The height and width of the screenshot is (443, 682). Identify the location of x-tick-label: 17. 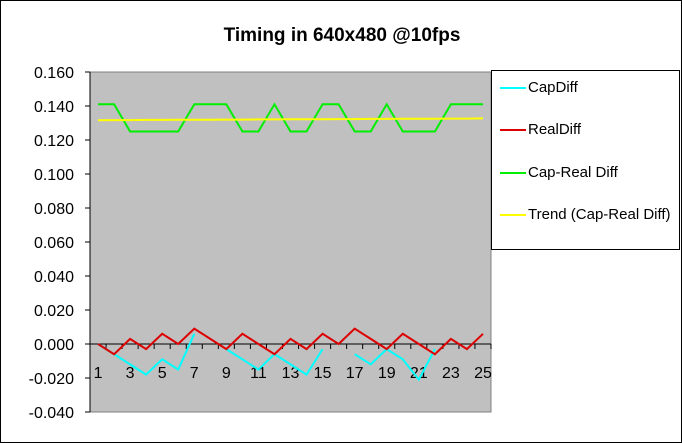
(355, 373).